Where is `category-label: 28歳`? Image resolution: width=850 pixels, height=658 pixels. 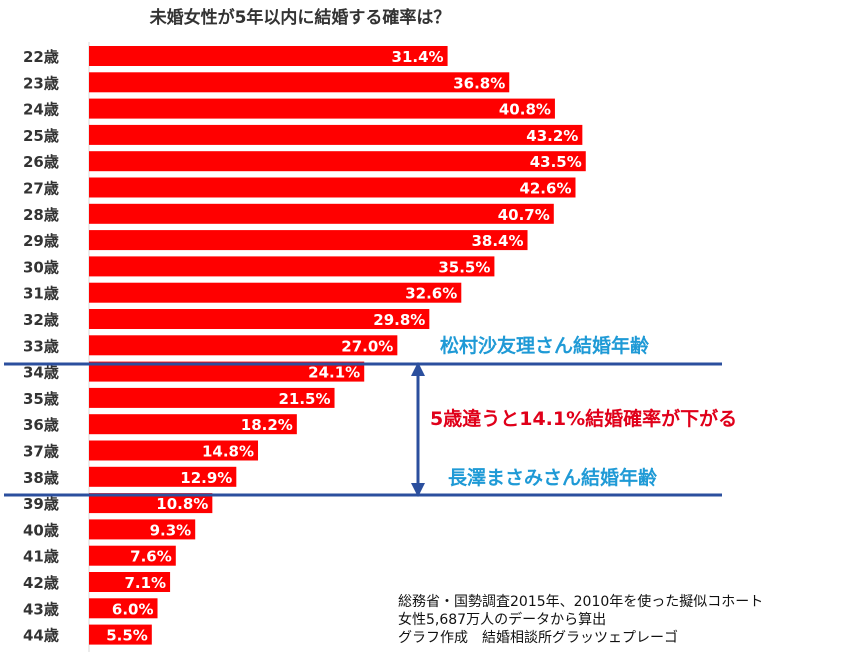 category-label: 28歳 is located at coordinates (41, 215).